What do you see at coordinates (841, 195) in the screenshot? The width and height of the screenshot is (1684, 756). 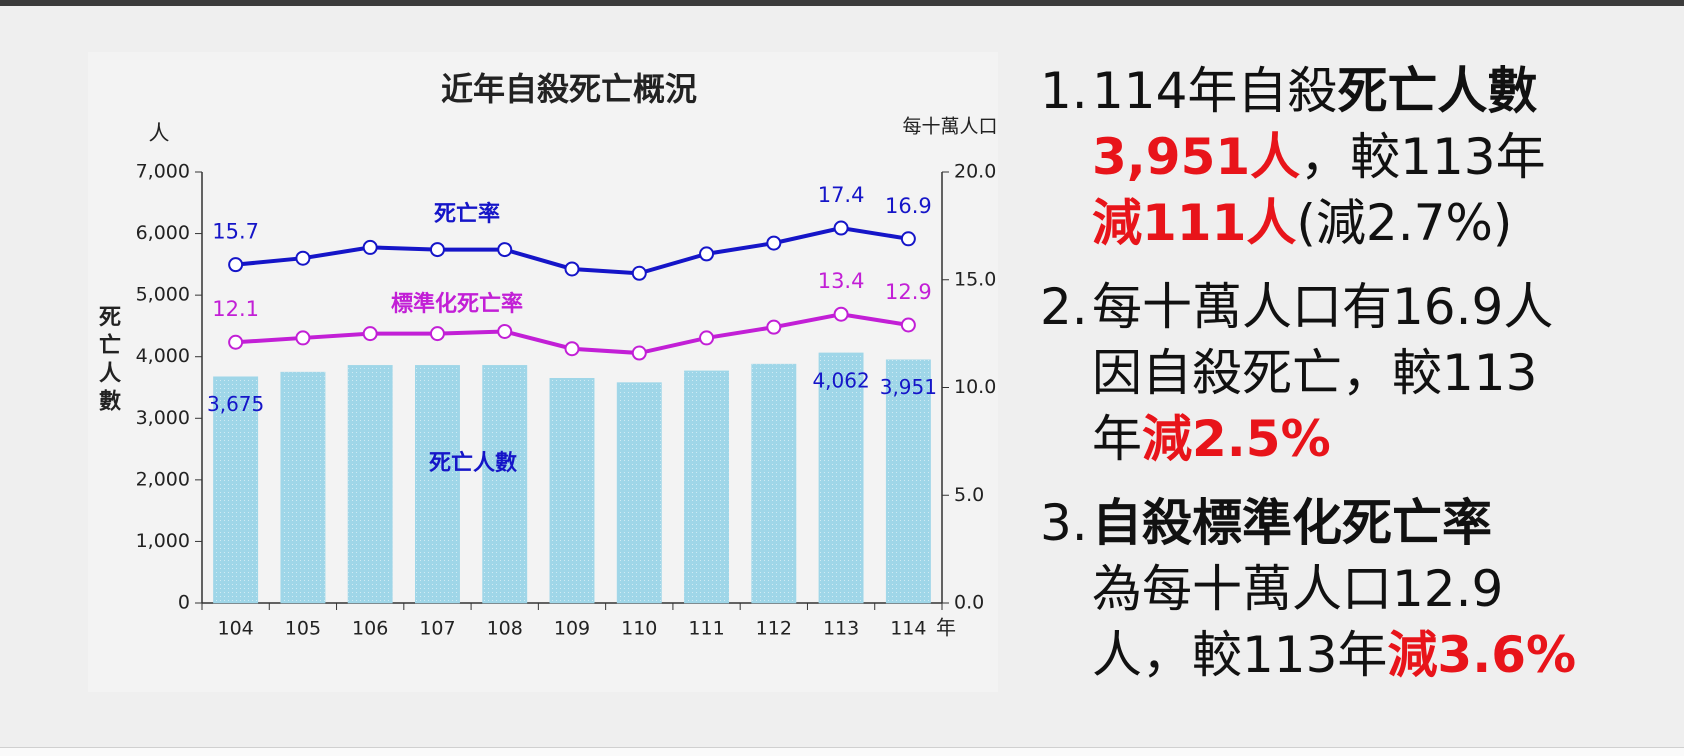 I see `line-value-label: 17.4` at bounding box center [841, 195].